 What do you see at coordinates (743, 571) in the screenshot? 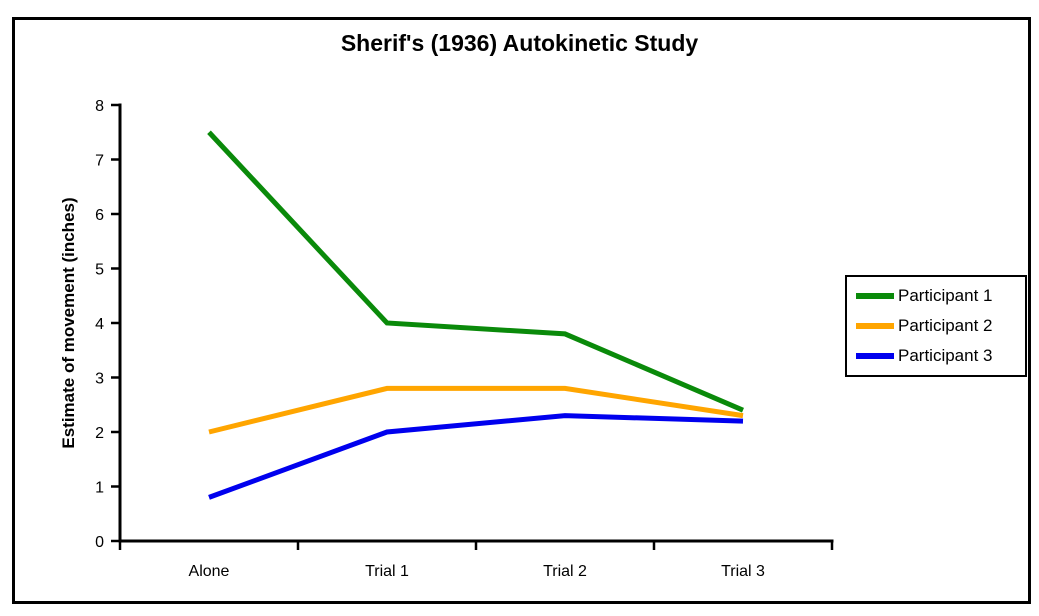
I see `x-tick-label: Trial 3` at bounding box center [743, 571].